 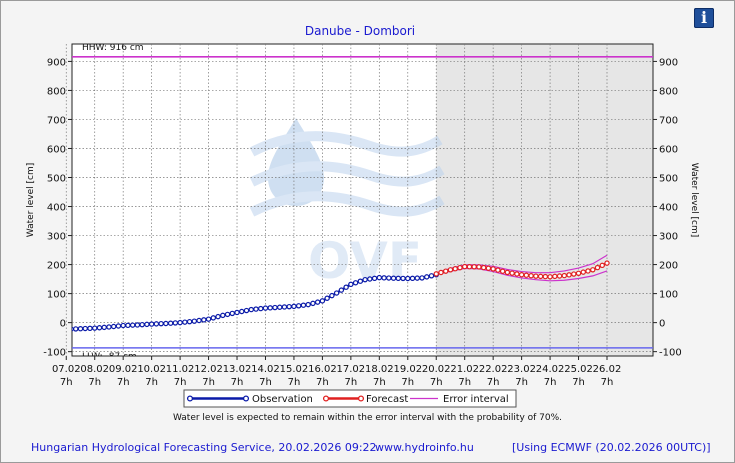 What do you see at coordinates (521, 369) in the screenshot?
I see `x-tick-label-date: 23.02` at bounding box center [521, 369].